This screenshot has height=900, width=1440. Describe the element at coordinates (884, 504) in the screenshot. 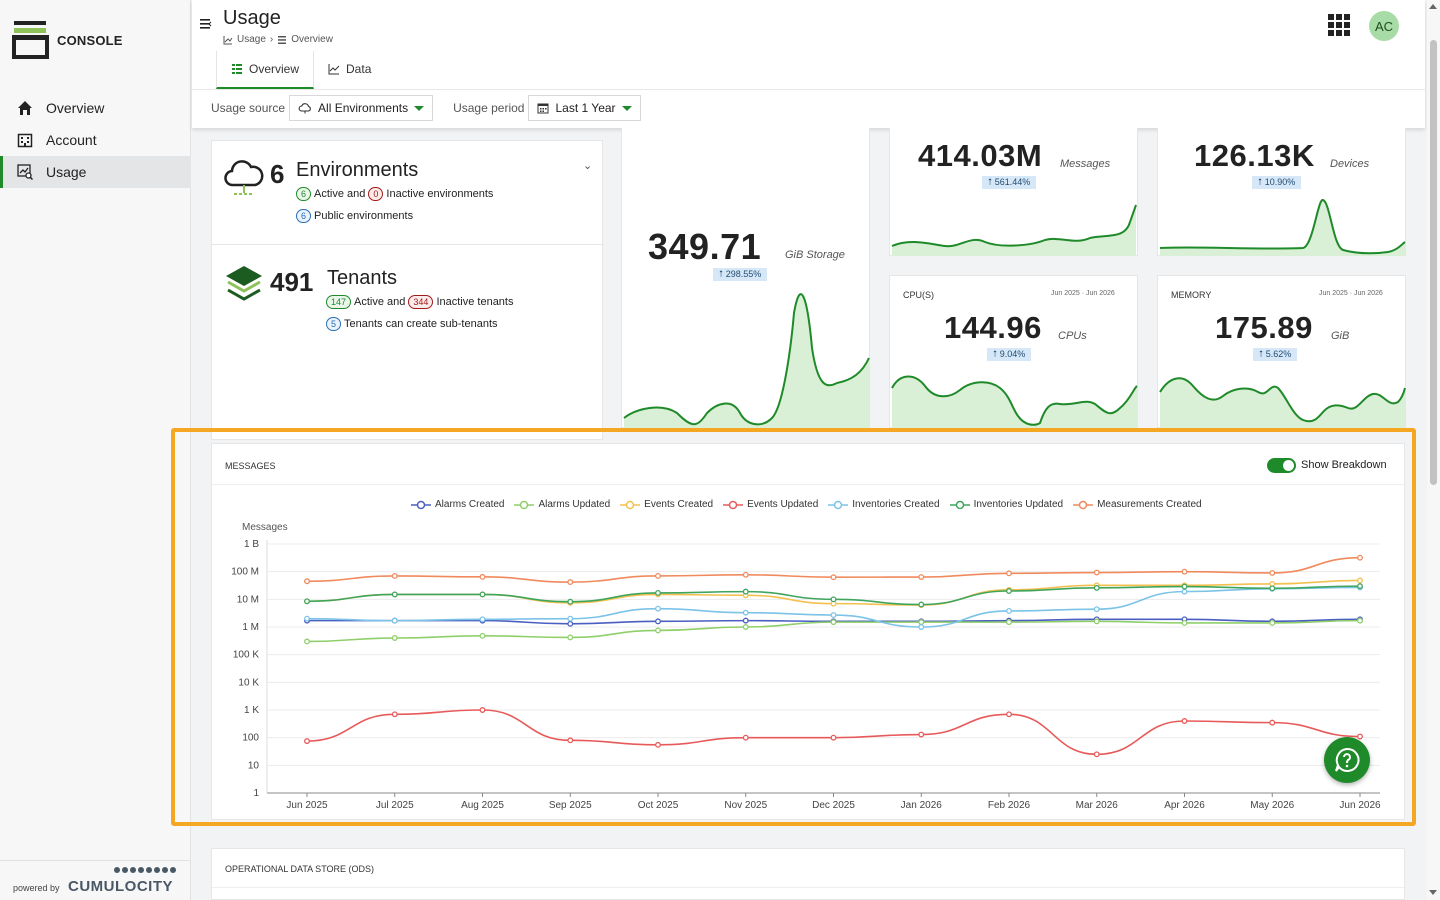

I see `legend-item: Inventories Created` at that location.